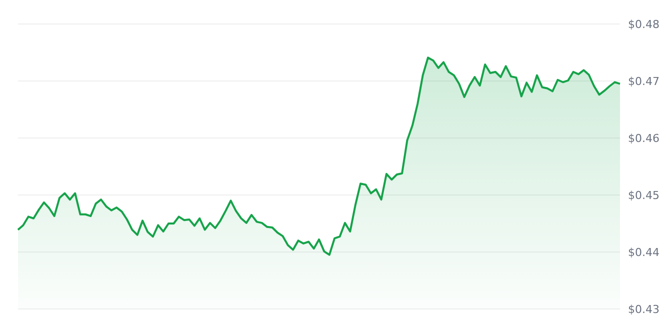 This screenshot has width=672, height=335. I want to click on y-tick-label: $0.46, so click(644, 138).